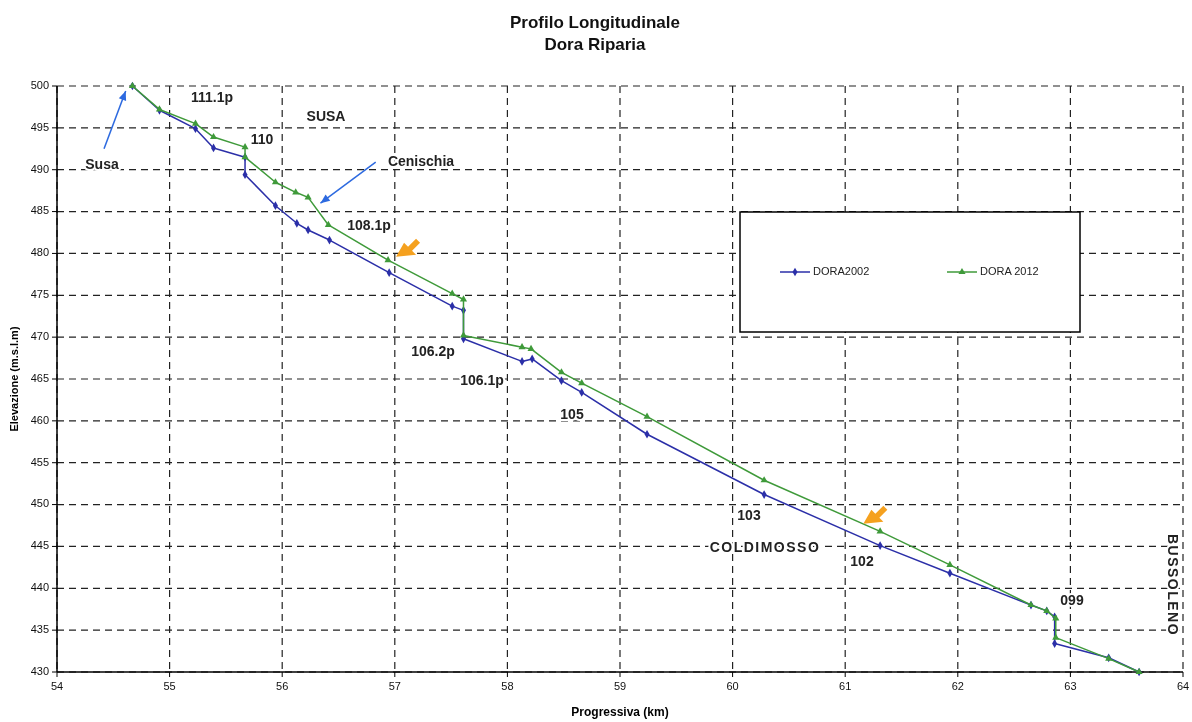 Image resolution: width=1192 pixels, height=722 pixels. What do you see at coordinates (102, 163) in the screenshot?
I see `annotation: Susa` at bounding box center [102, 163].